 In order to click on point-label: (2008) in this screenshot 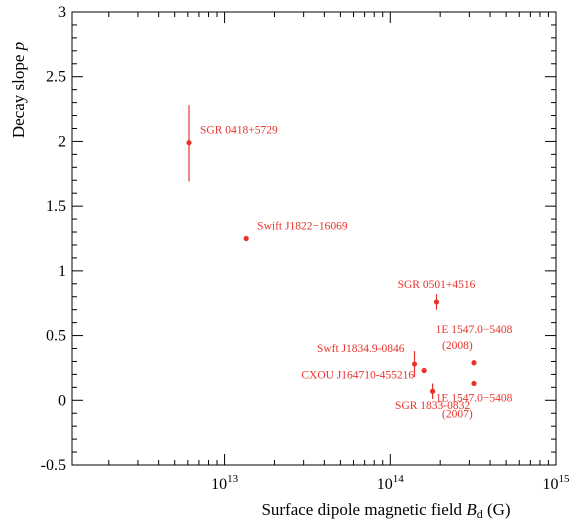, I will do `click(457, 346)`.